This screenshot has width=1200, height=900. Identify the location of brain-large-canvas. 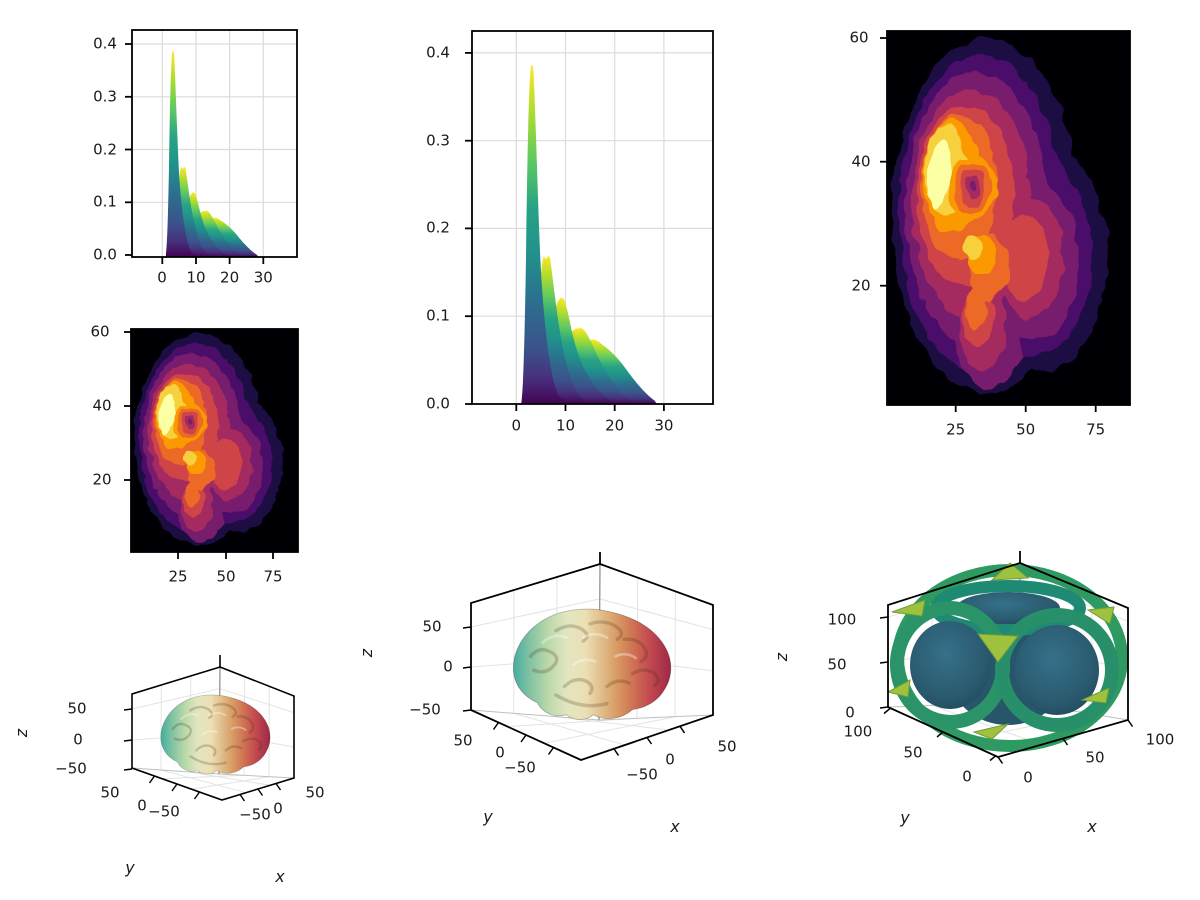
(588, 656).